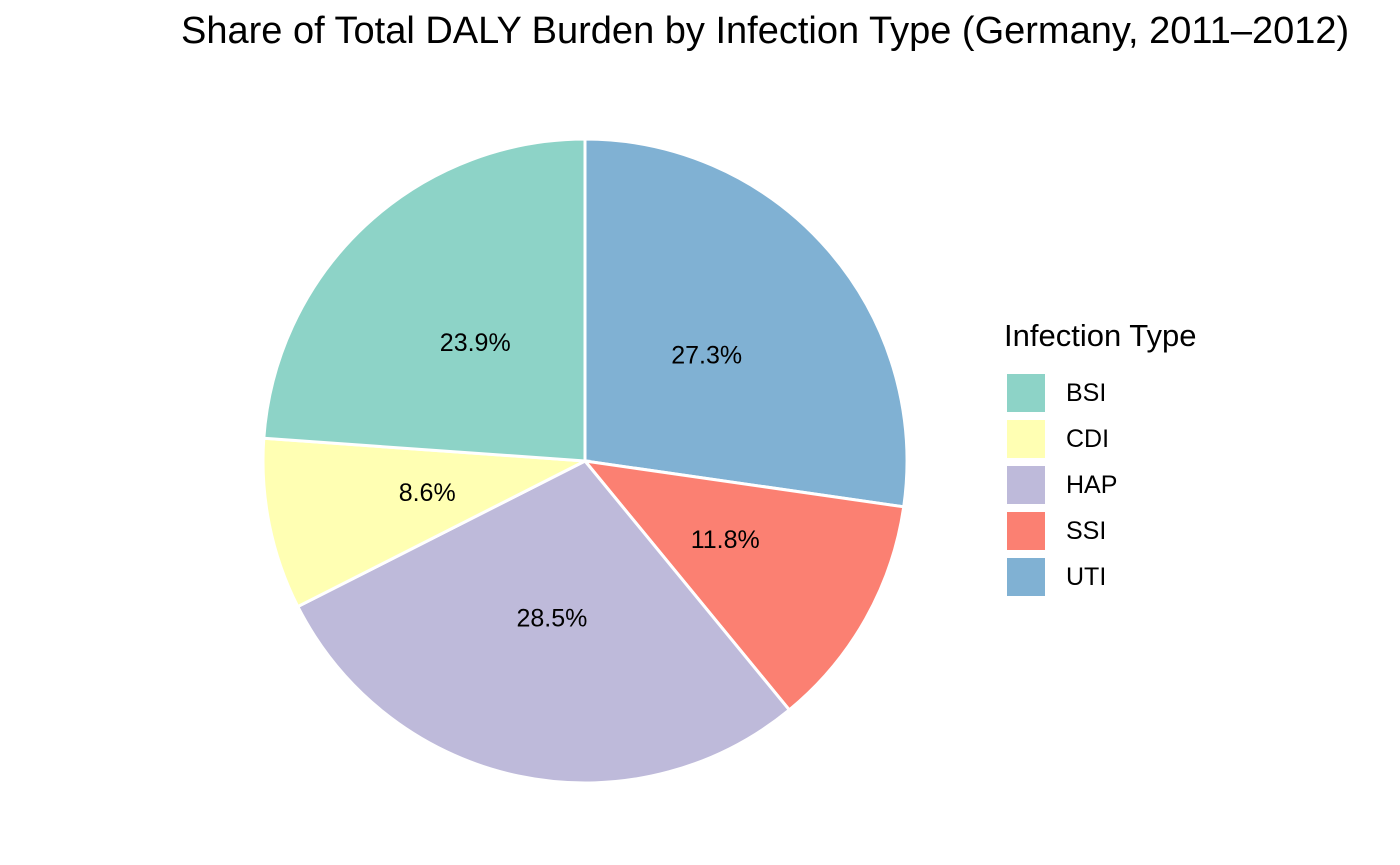  What do you see at coordinates (475, 343) in the screenshot?
I see `slice-label-bsi: 23.9%` at bounding box center [475, 343].